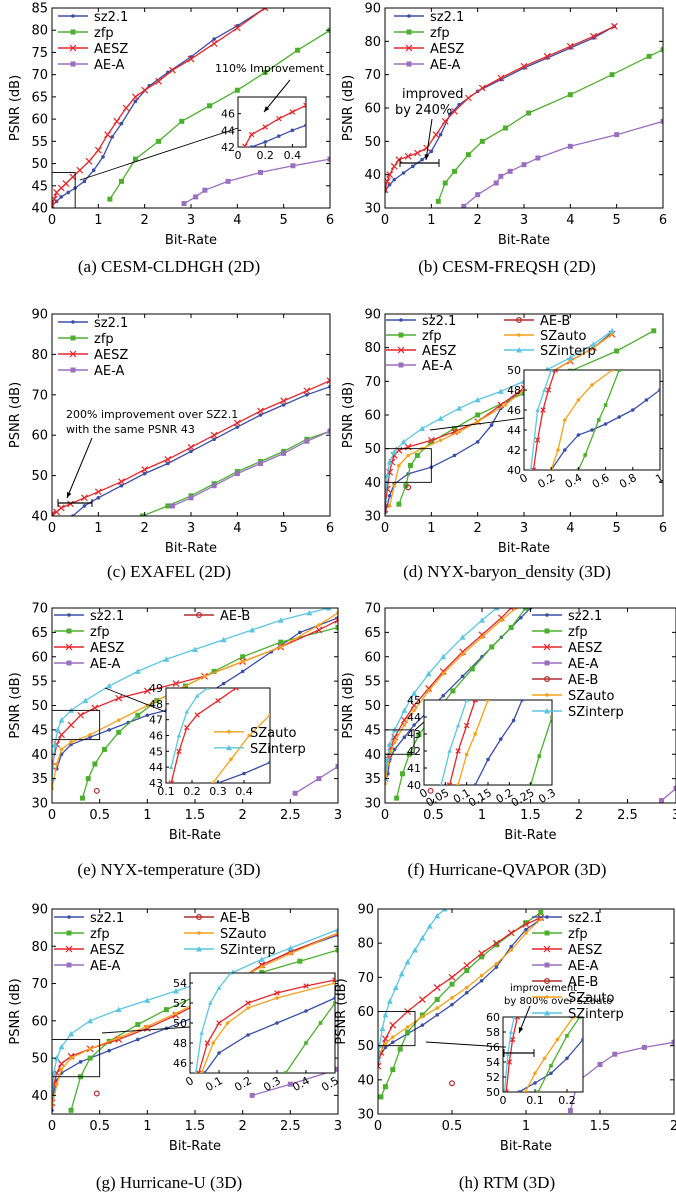 The height and width of the screenshot is (1203, 676). What do you see at coordinates (251, 468) in the screenshot?
I see `series-line-aea` at bounding box center [251, 468].